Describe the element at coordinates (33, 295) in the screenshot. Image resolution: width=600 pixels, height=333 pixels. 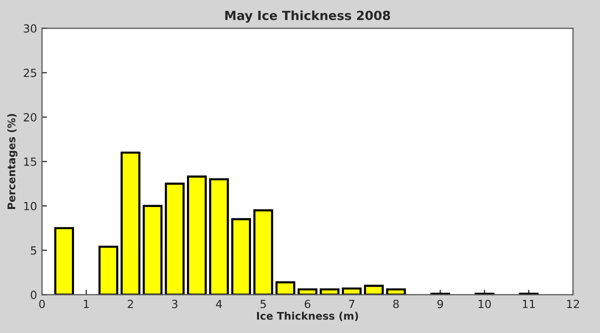
I see `y-tick-label: 0` at that location.